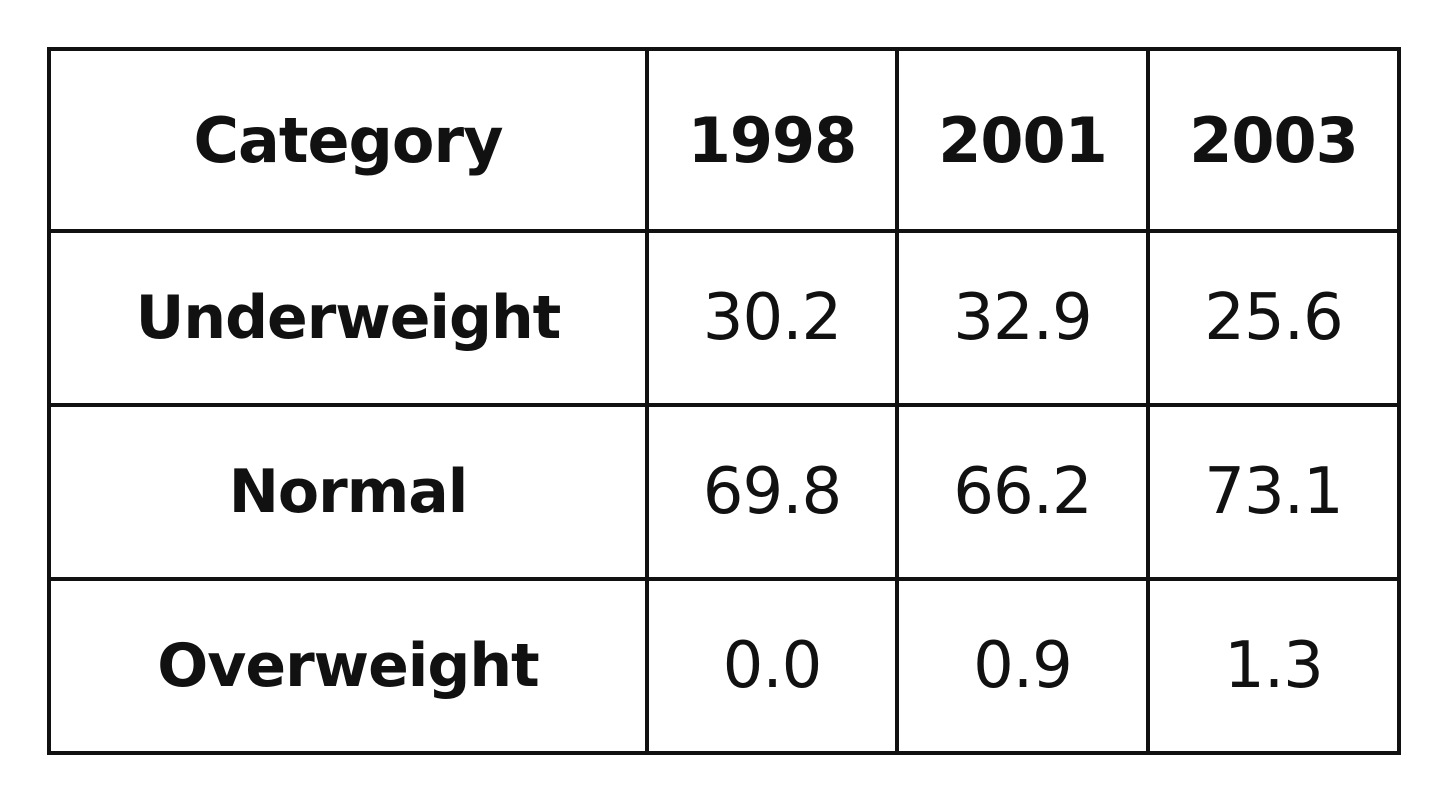  Describe the element at coordinates (348, 318) in the screenshot. I see `row-label-underweight: Underweight` at that location.